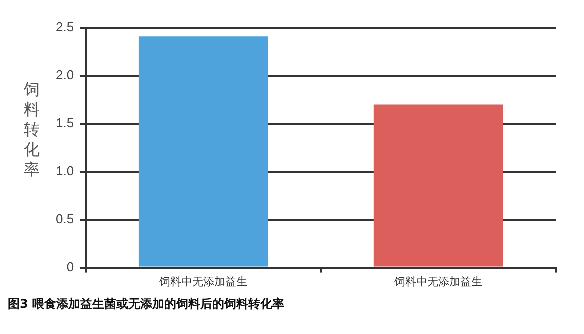 The image size is (584, 334). What do you see at coordinates (65, 123) in the screenshot?
I see `y-tick-label: 1.5` at bounding box center [65, 123].